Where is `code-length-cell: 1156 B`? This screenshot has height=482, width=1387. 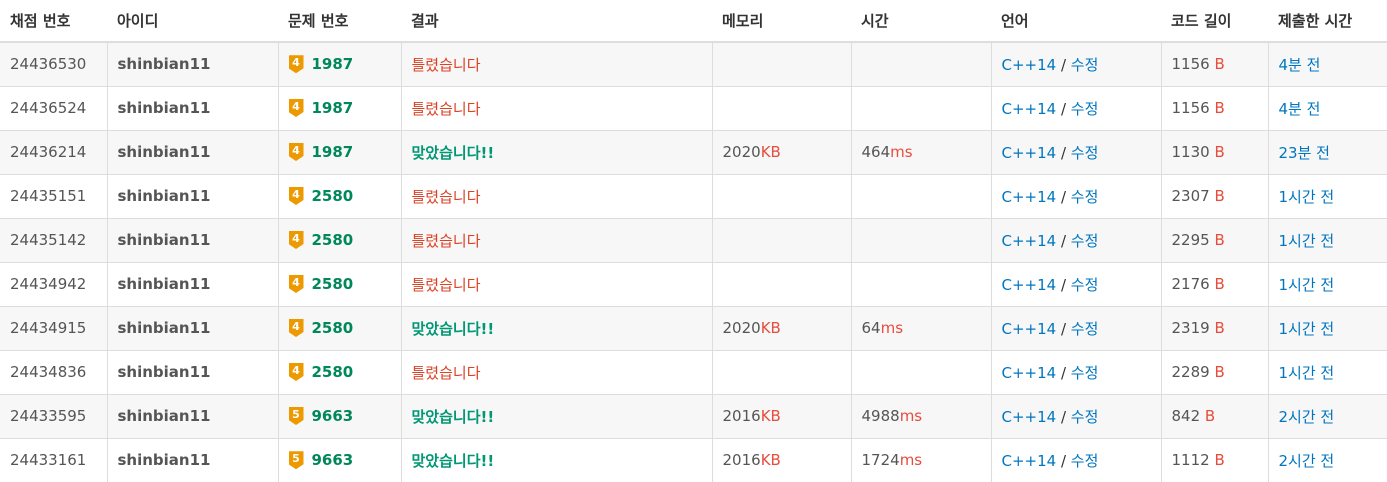
code-length-cell: 1156 B is located at coordinates (1214, 107).